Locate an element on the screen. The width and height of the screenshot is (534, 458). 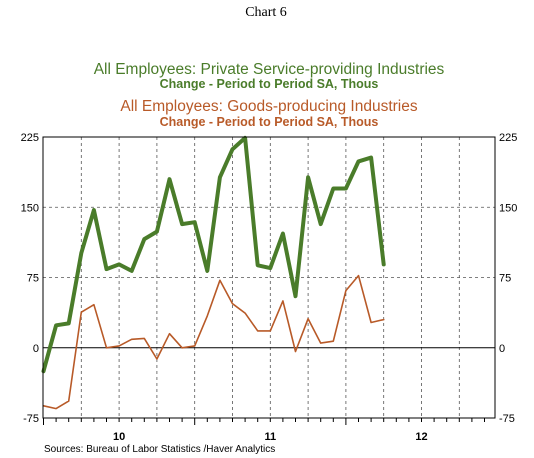
x-tick-label: 10 is located at coordinates (119, 437).